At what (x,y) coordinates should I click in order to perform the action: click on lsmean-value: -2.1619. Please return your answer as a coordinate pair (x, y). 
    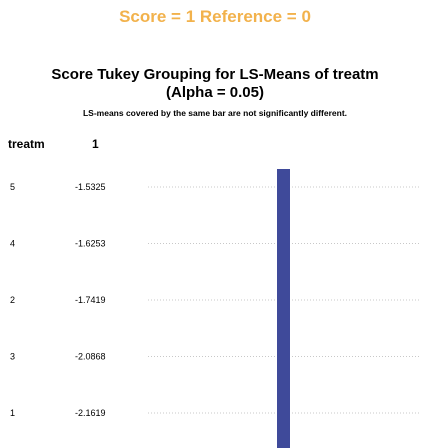
    Looking at the image, I should click on (90, 413).